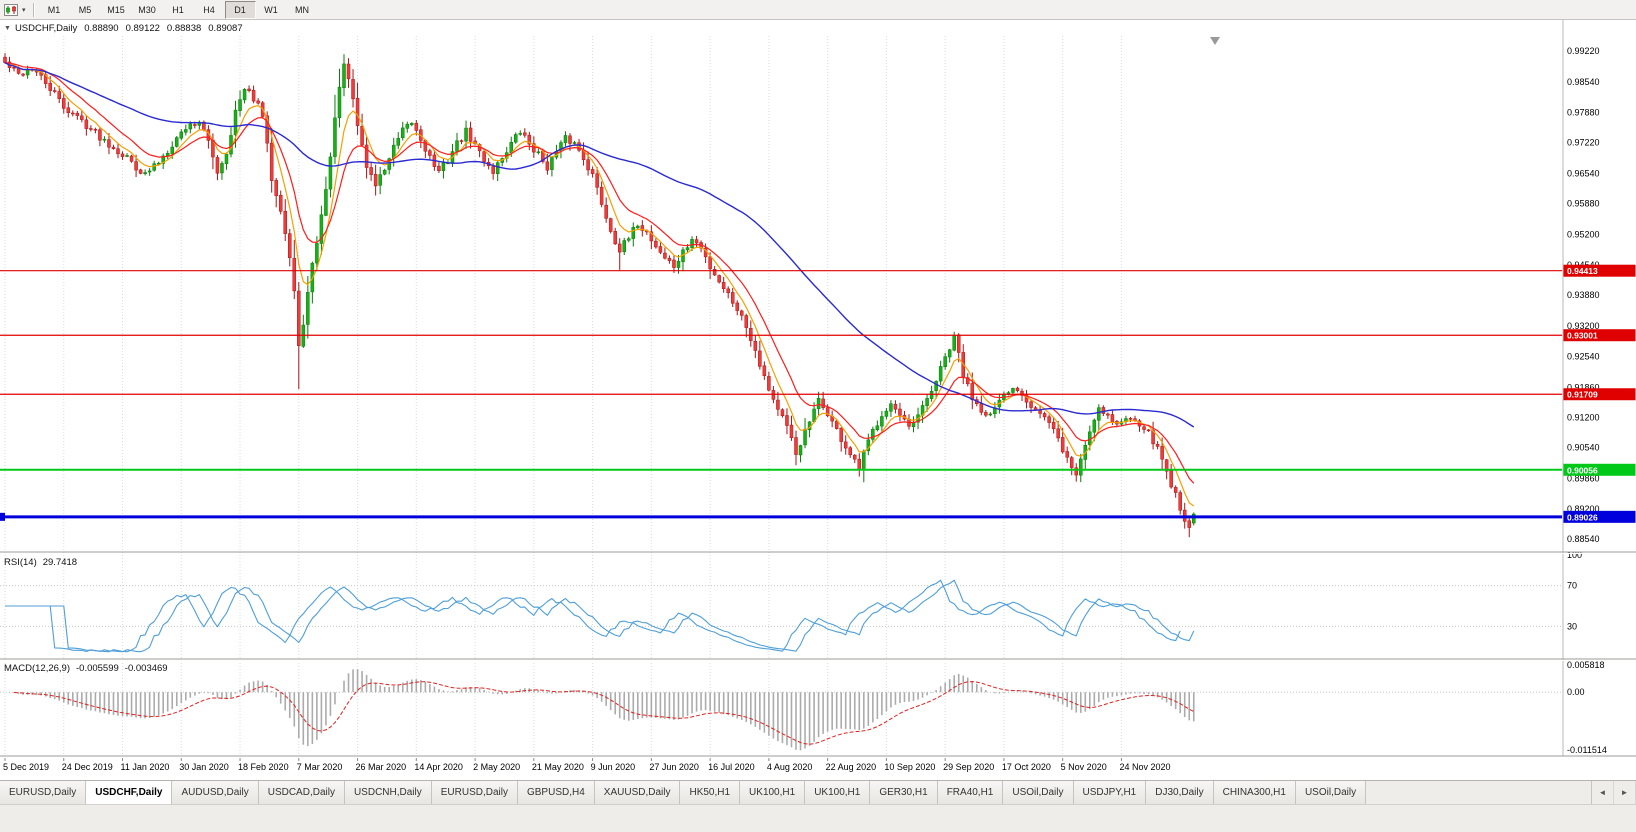 The width and height of the screenshot is (1636, 832). Describe the element at coordinates (790, 767) in the screenshot. I see `svg-text: 4 Aug 2020` at that location.